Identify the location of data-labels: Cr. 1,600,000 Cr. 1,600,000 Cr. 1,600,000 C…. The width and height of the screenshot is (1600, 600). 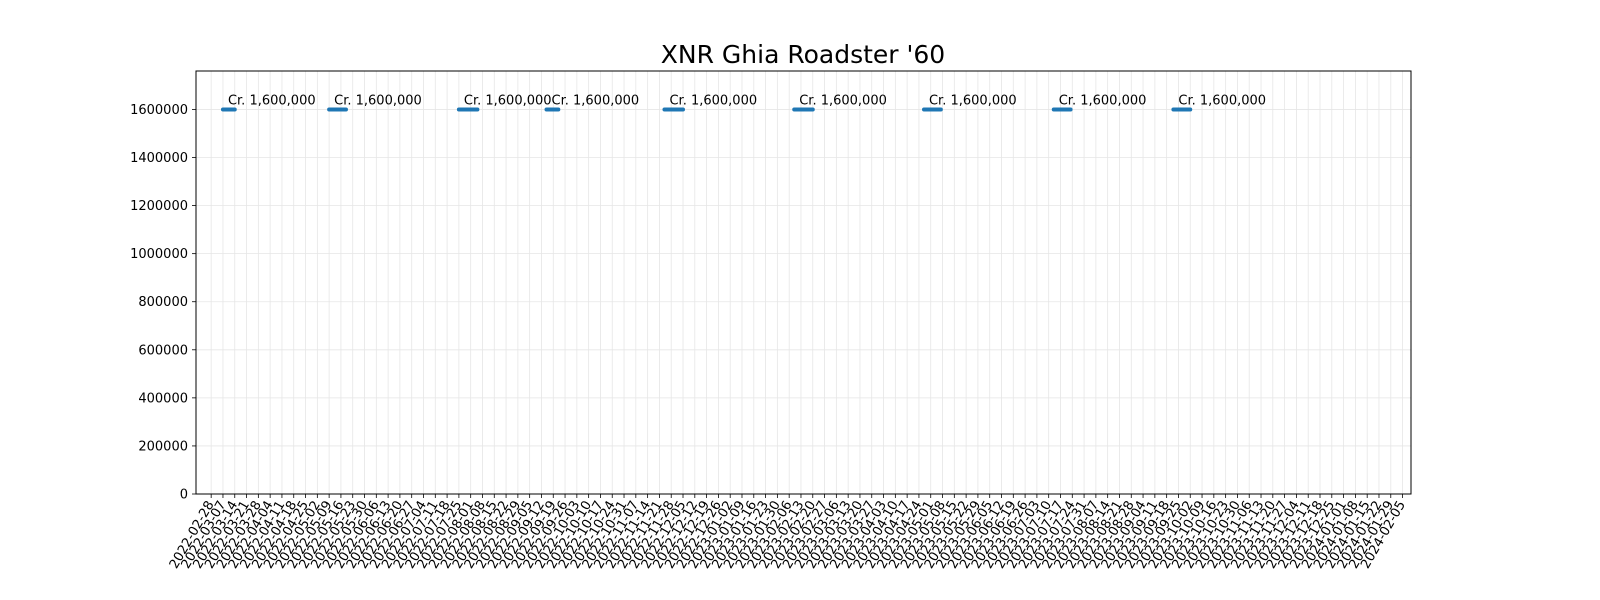
(747, 100).